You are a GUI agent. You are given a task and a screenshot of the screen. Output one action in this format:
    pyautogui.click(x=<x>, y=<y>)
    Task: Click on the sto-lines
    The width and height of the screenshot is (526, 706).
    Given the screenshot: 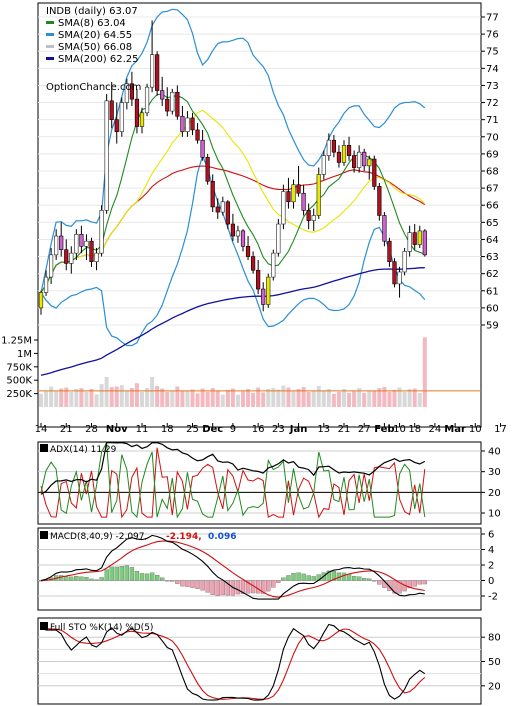 What is the action you would take?
    pyautogui.click(x=233, y=662)
    